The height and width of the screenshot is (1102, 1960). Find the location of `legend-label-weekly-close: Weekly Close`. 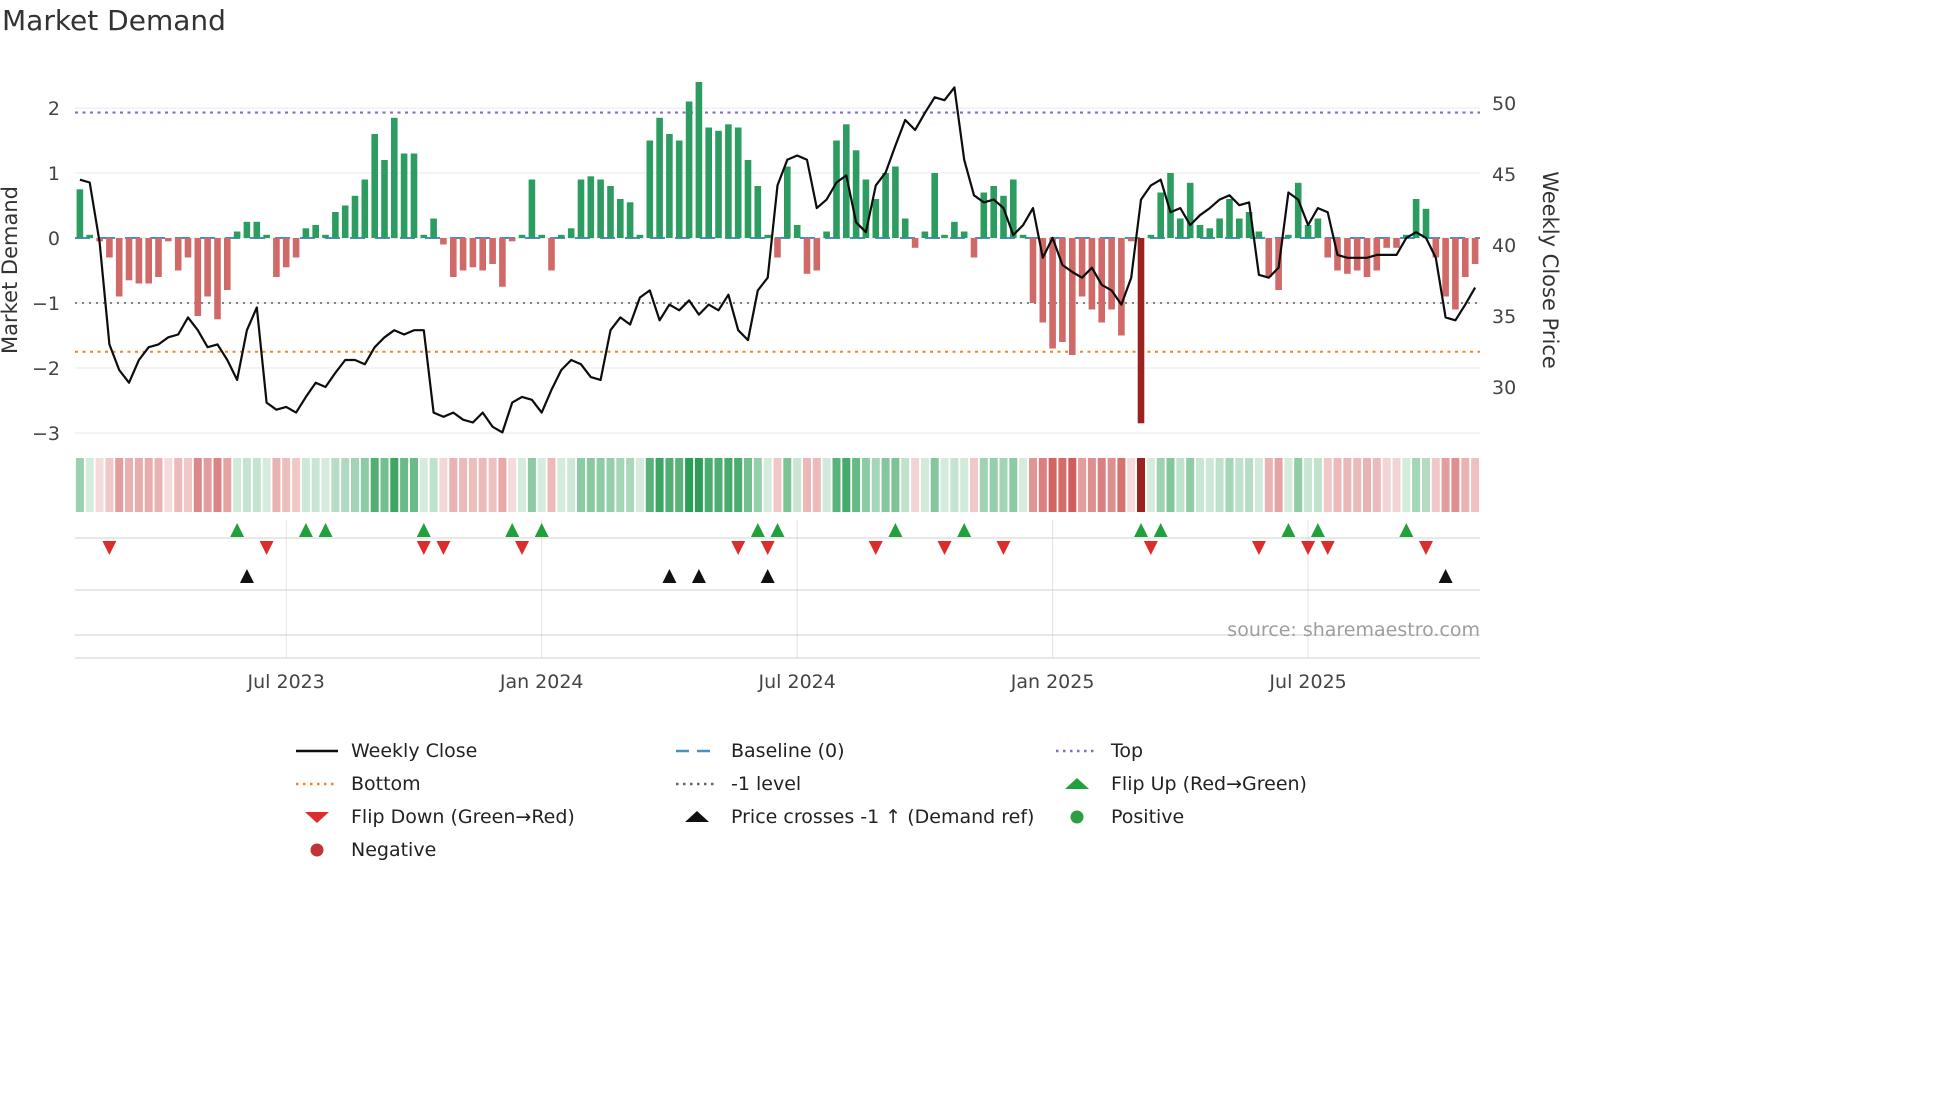

legend-label-weekly-close: Weekly Close is located at coordinates (414, 750).